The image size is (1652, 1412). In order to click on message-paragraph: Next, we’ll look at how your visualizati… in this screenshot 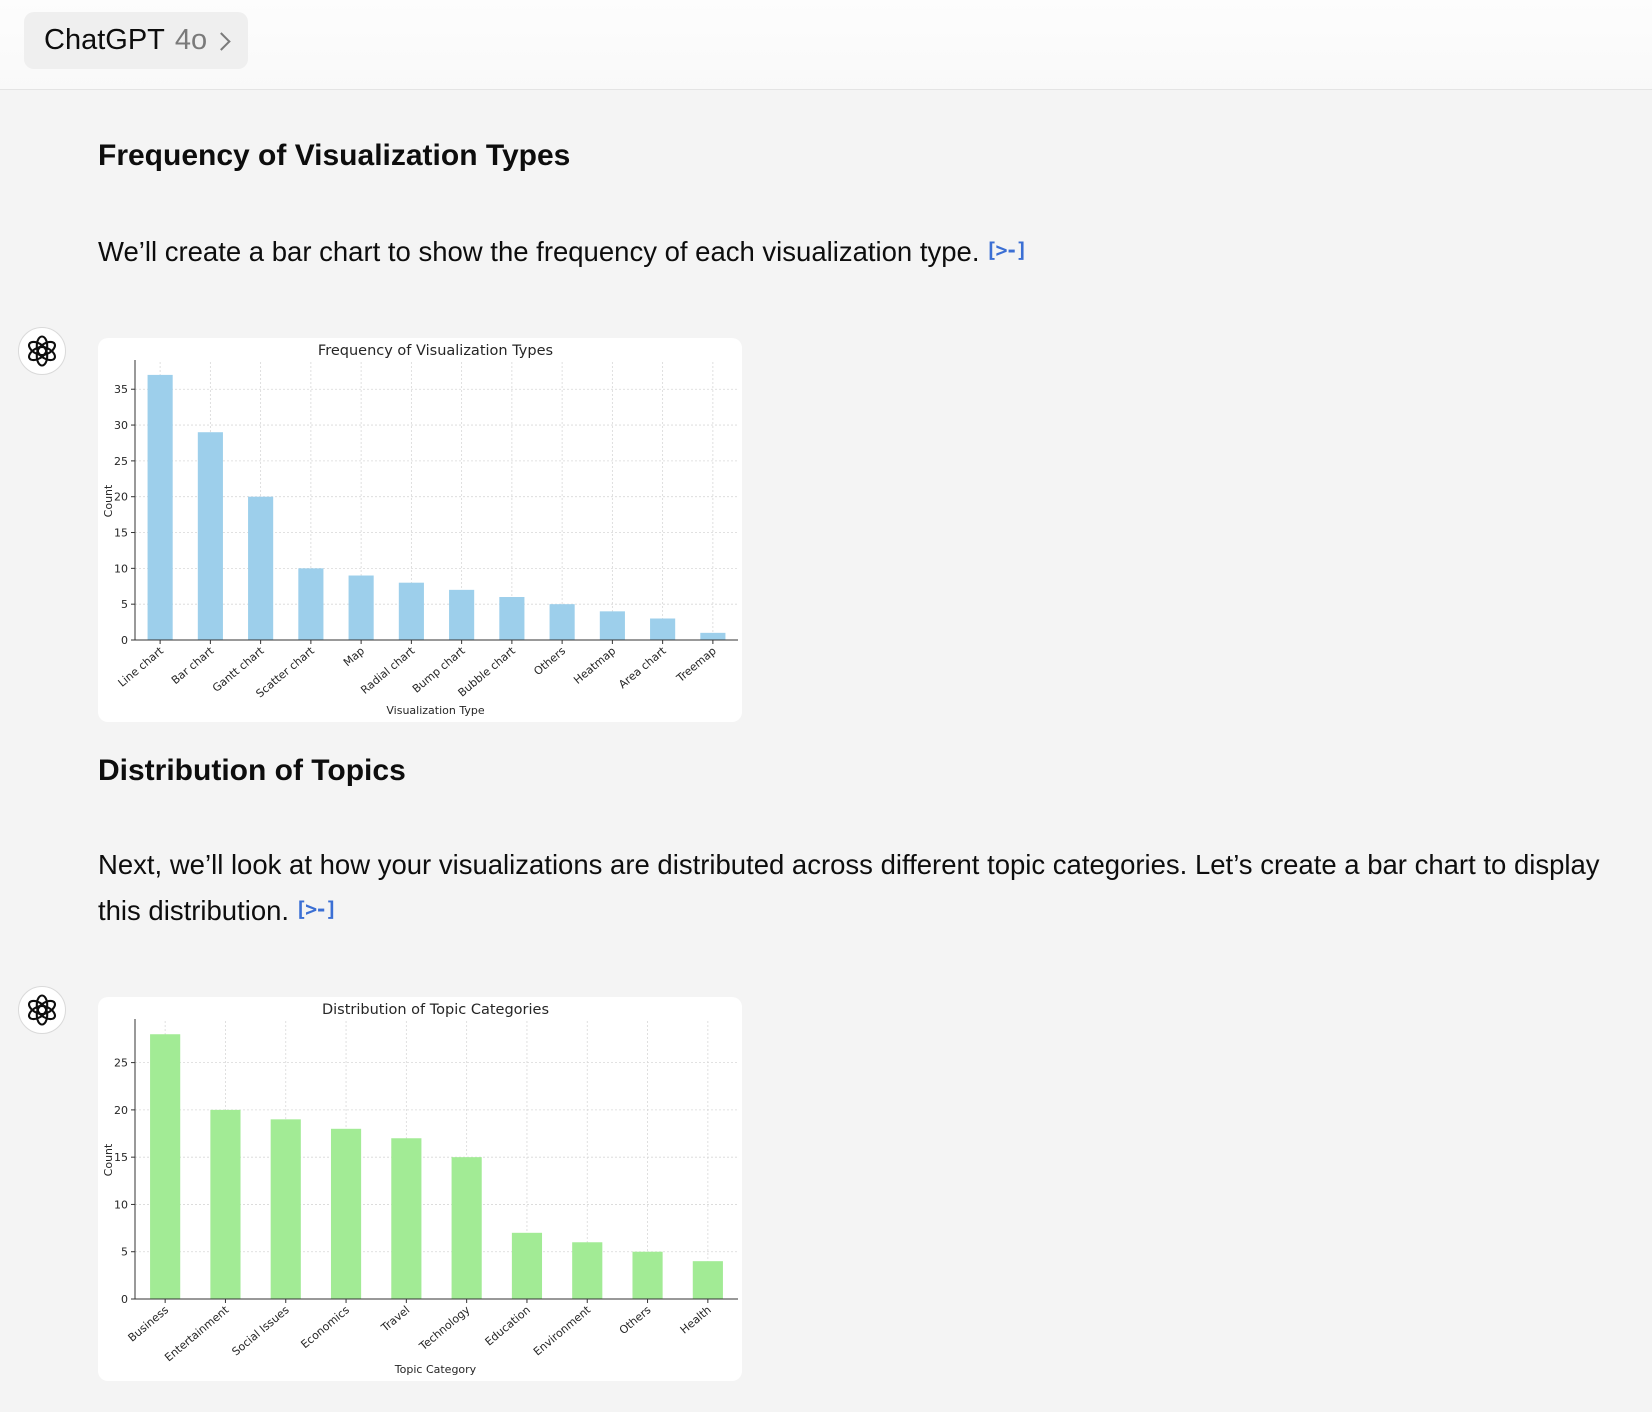, I will do `click(863, 888)`.